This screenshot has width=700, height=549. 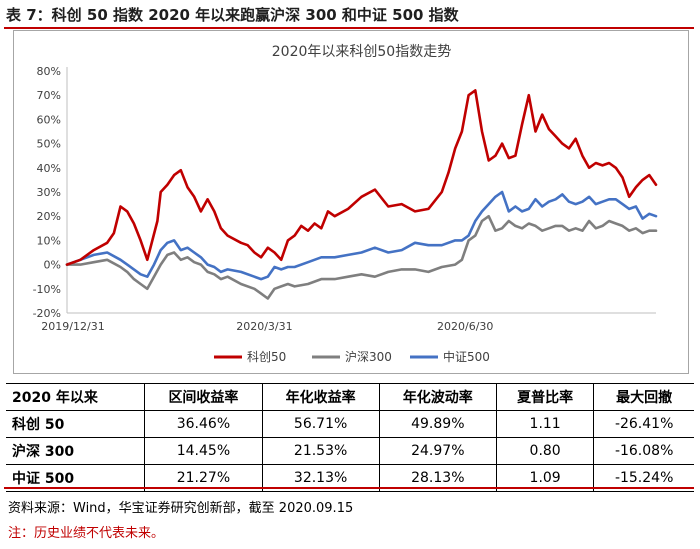 I want to click on row-name: 沪深 300, so click(x=75, y=451).